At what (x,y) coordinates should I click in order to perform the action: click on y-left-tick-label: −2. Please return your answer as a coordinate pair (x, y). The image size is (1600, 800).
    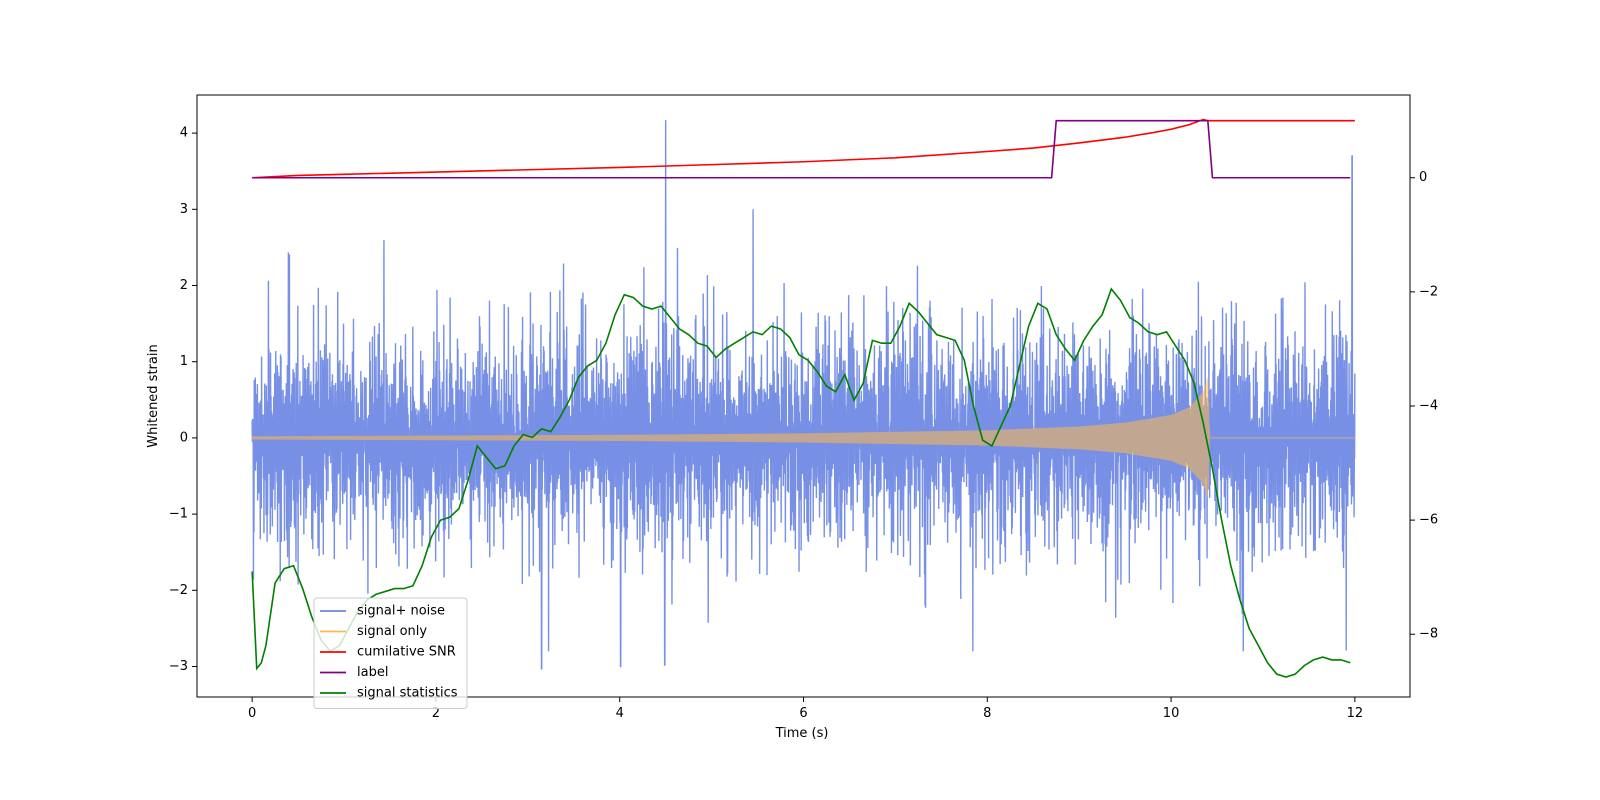
    Looking at the image, I should click on (178, 590).